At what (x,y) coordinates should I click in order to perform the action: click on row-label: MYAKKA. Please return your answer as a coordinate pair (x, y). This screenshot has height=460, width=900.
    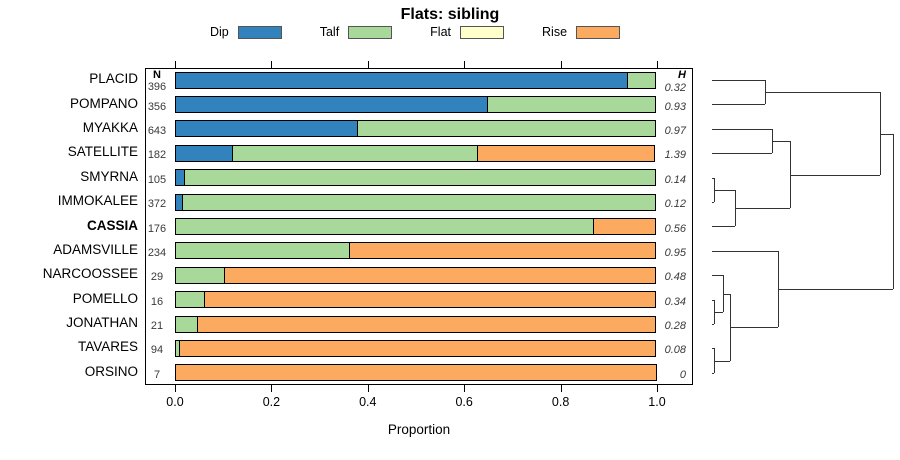
    Looking at the image, I should click on (110, 127).